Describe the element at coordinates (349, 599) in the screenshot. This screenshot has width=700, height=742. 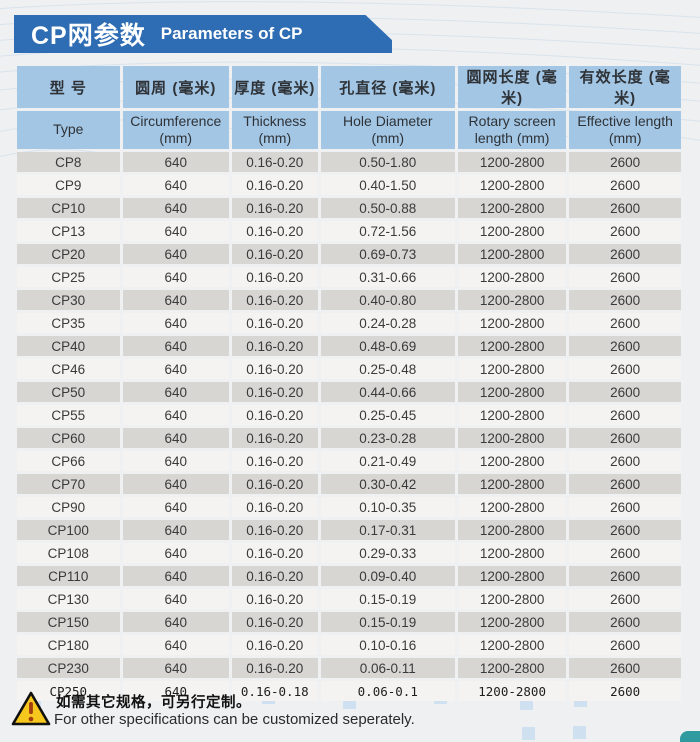
I see `table-row: CP130 640 0.16-0.20 0.15-0.19 1200-2800 2600` at that location.